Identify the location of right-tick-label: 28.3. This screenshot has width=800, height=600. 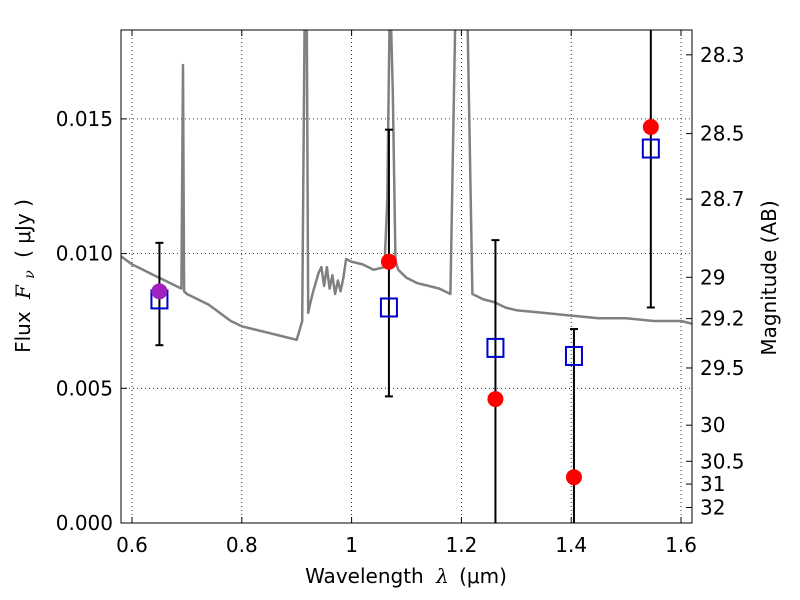
(722, 55).